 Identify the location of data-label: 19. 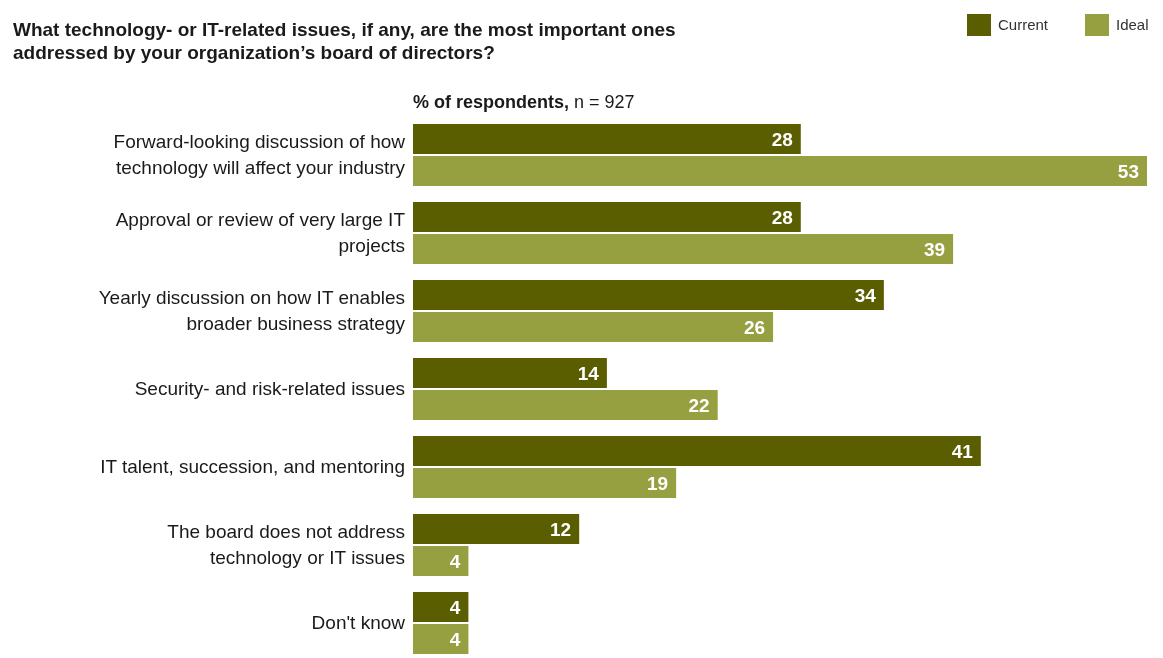
(657, 483).